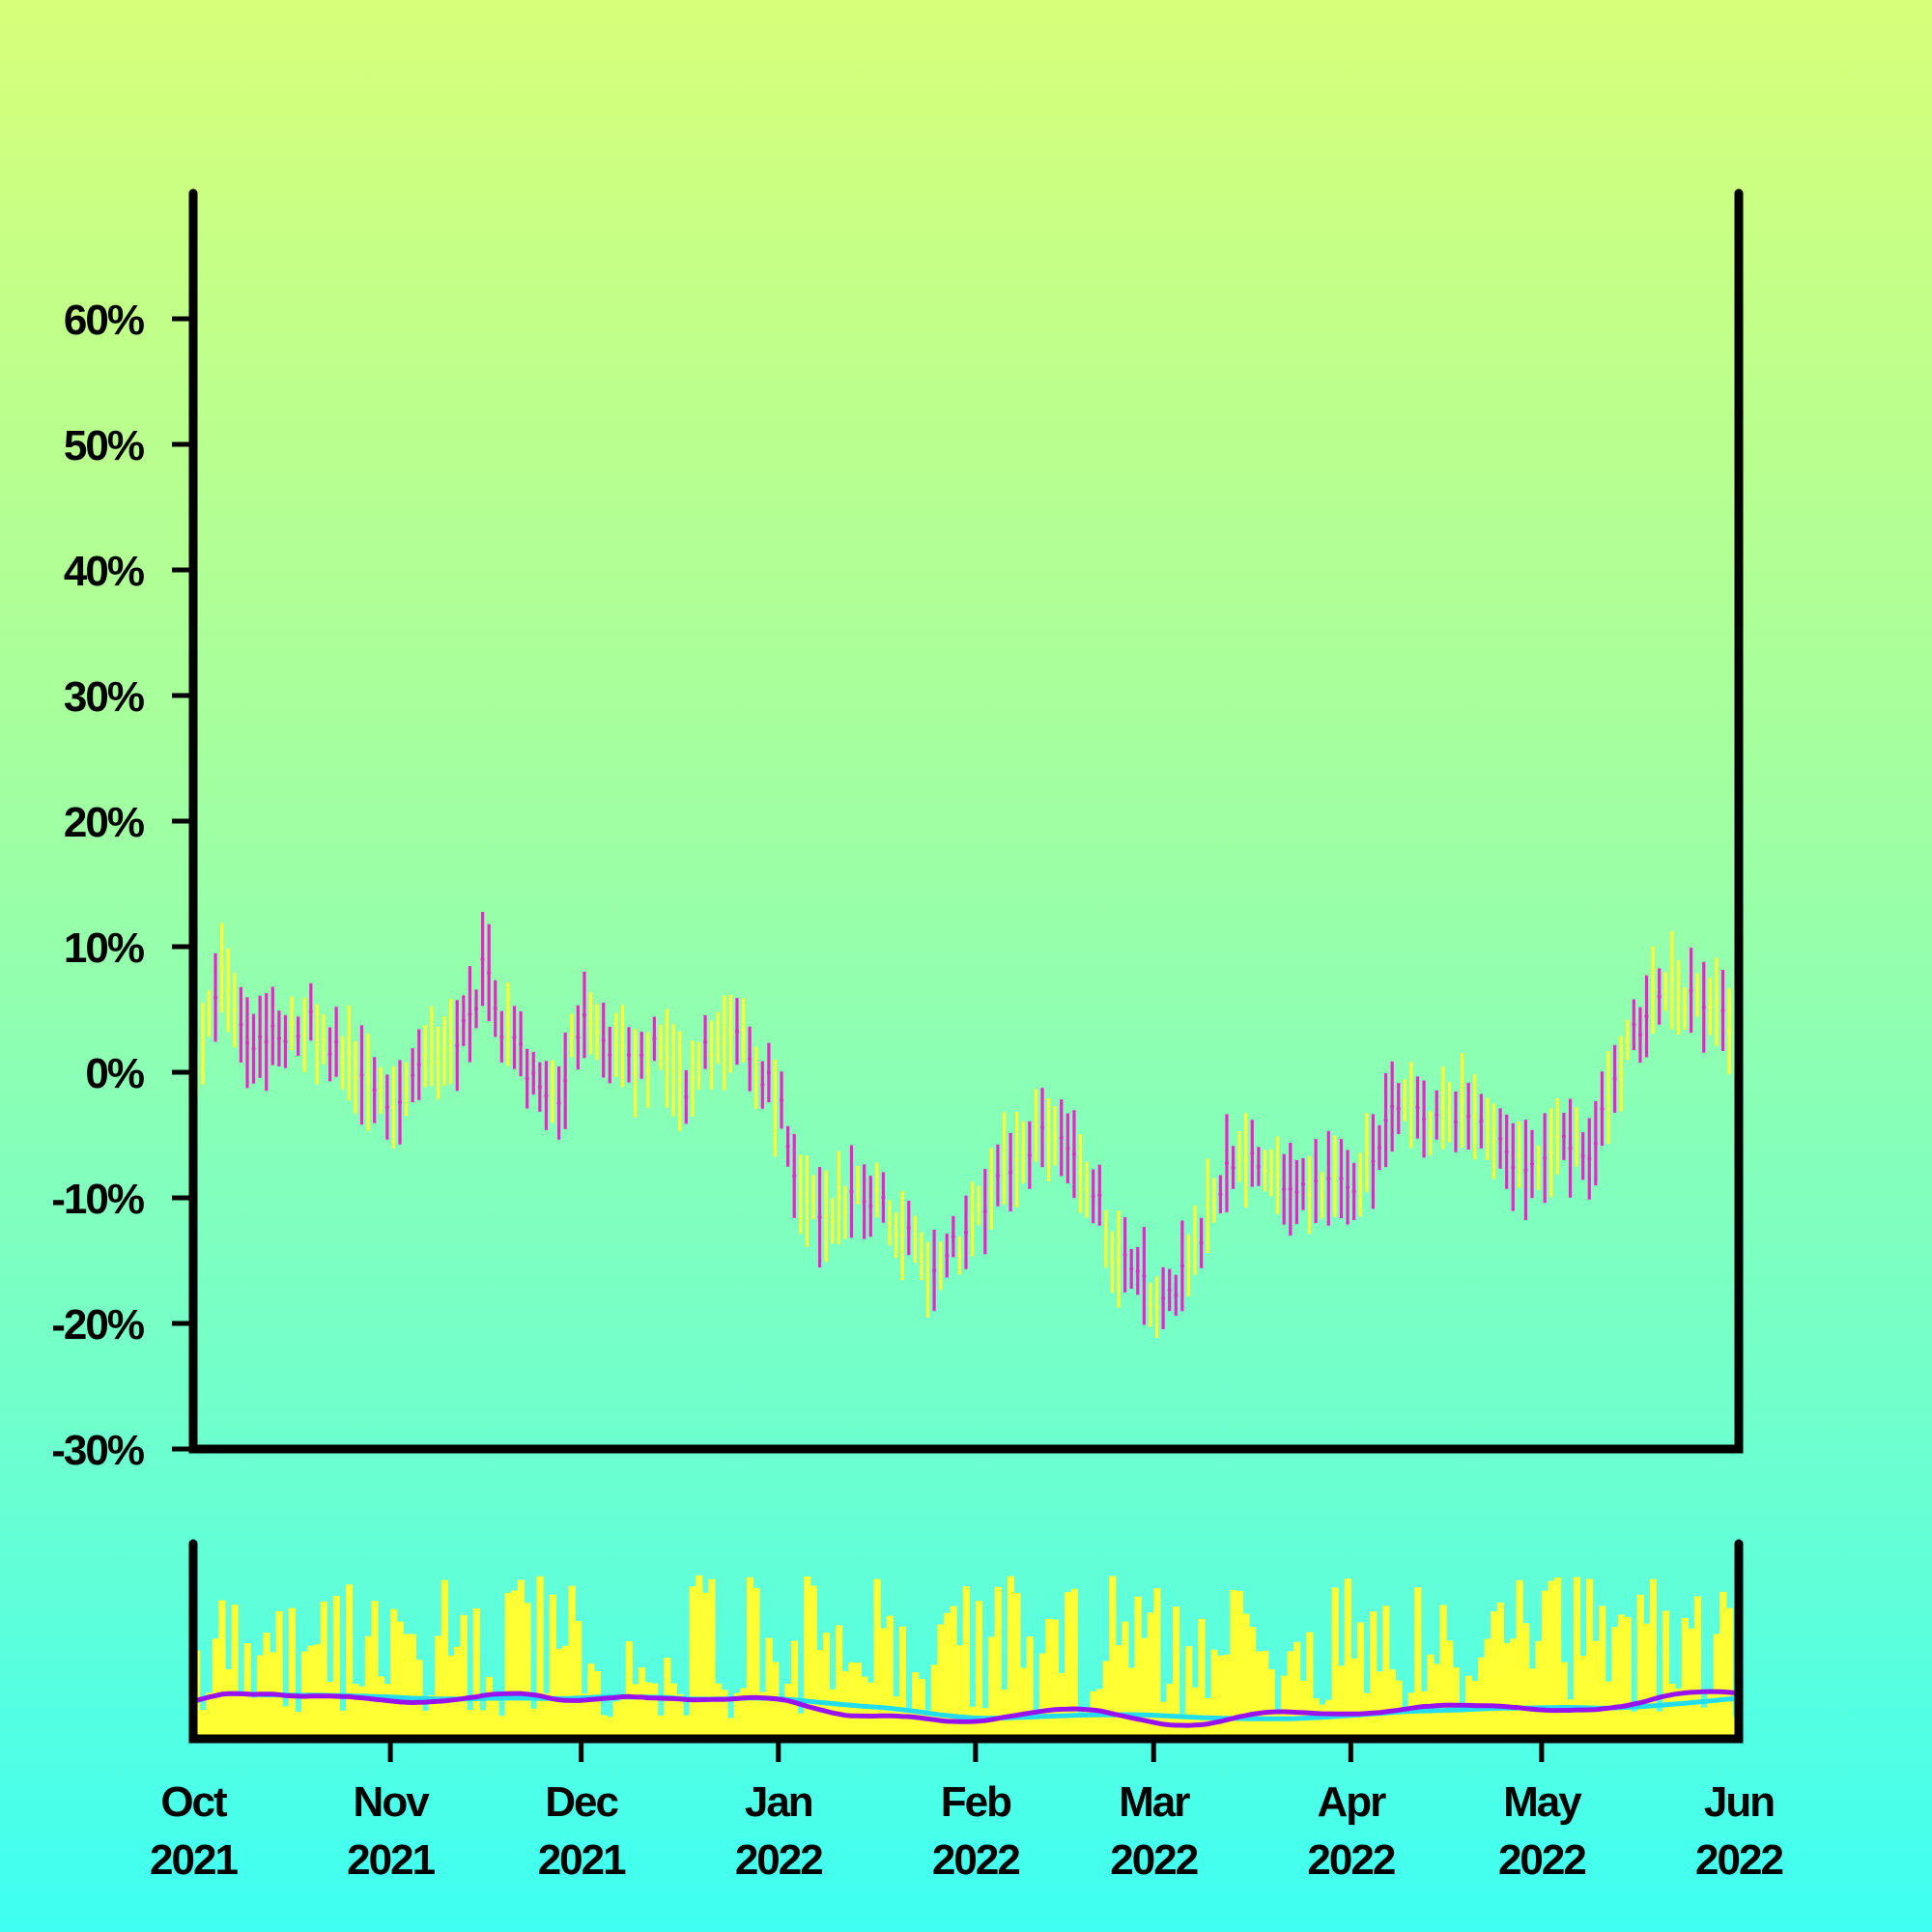  What do you see at coordinates (97, 1199) in the screenshot?
I see `y-tick-label: -10%` at bounding box center [97, 1199].